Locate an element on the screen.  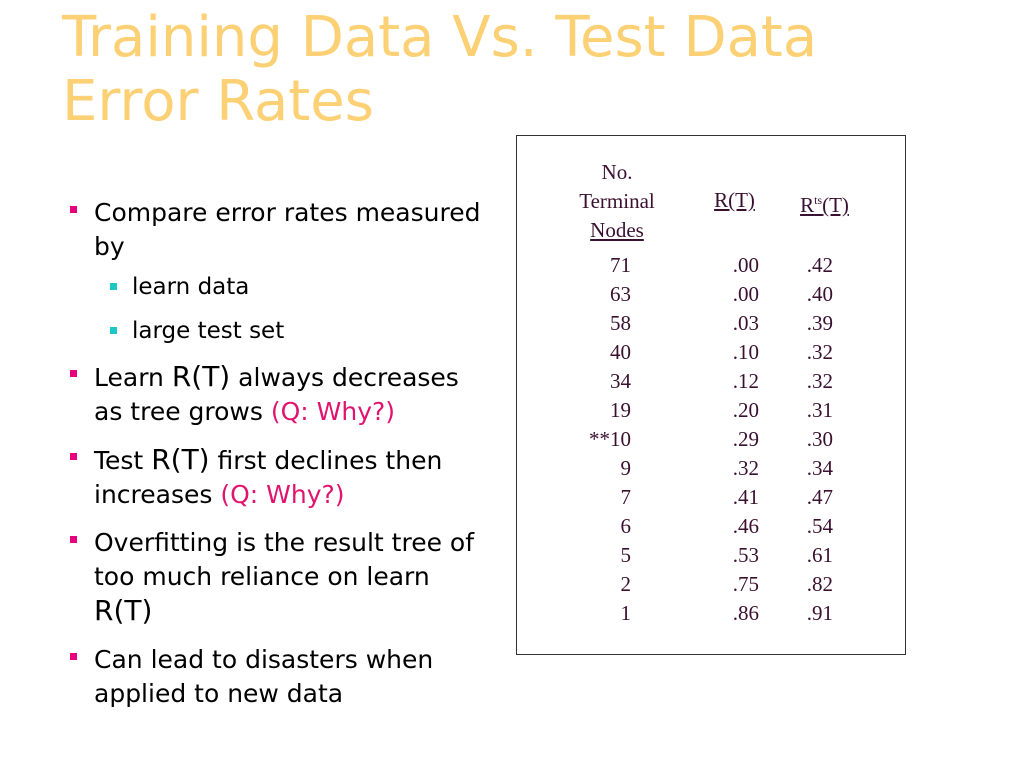
slide-title: Training Data Vs. Test Data Error Rates is located at coordinates (512, 70).